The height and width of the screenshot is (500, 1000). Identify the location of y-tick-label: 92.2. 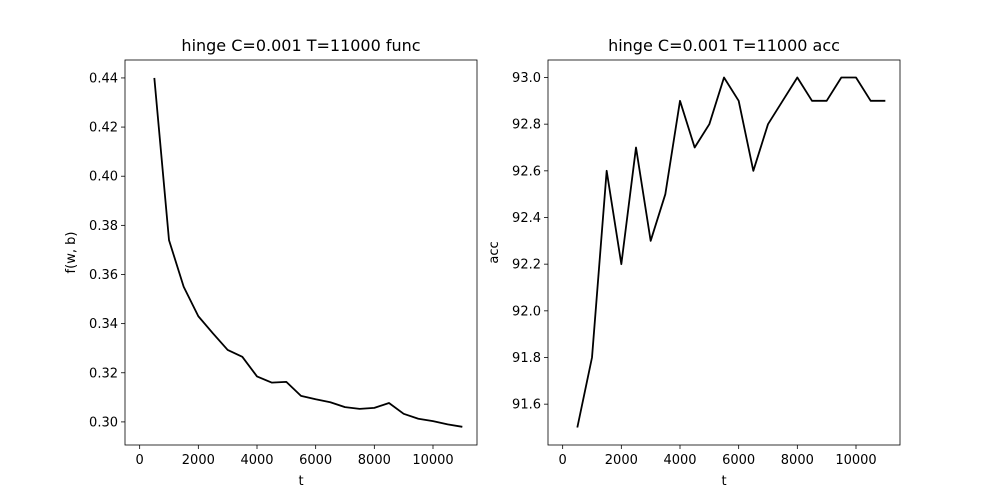
(526, 265).